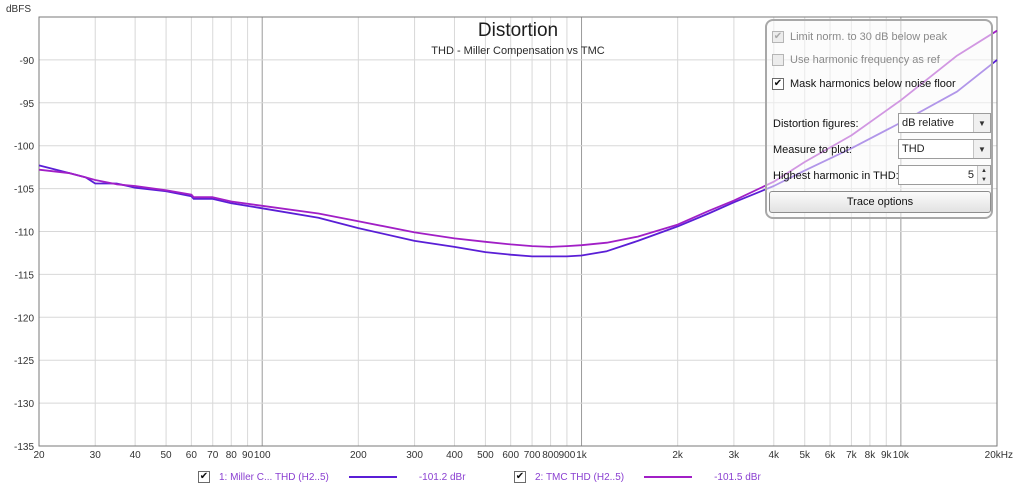 The image size is (1017, 493). What do you see at coordinates (248, 455) in the screenshot?
I see `x-tick-label: 90` at bounding box center [248, 455].